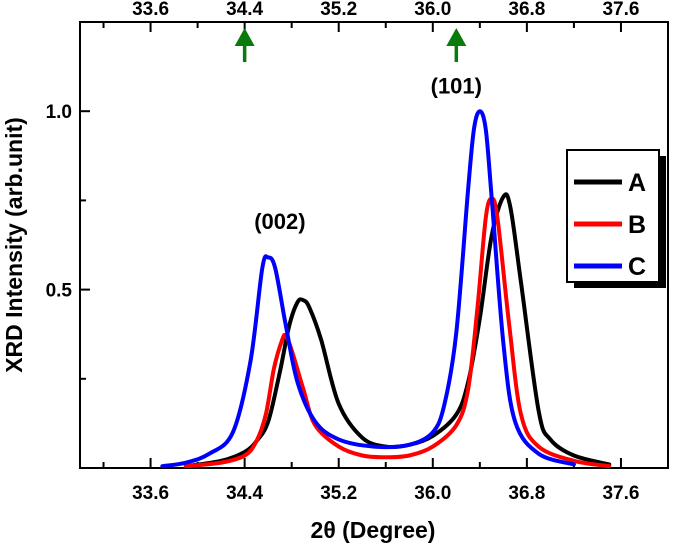 Image resolution: width=685 pixels, height=551 pixels. What do you see at coordinates (244, 493) in the screenshot?
I see `x-tick-label: 34.4` at bounding box center [244, 493].